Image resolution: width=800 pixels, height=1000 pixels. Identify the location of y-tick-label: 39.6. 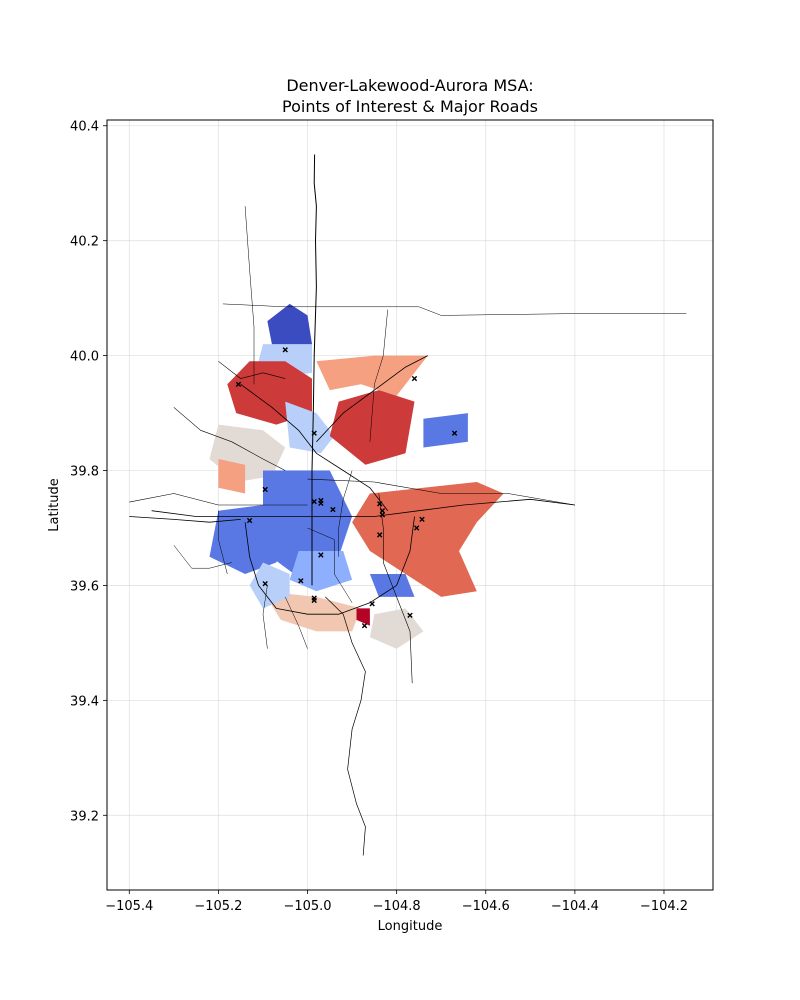
(84, 586).